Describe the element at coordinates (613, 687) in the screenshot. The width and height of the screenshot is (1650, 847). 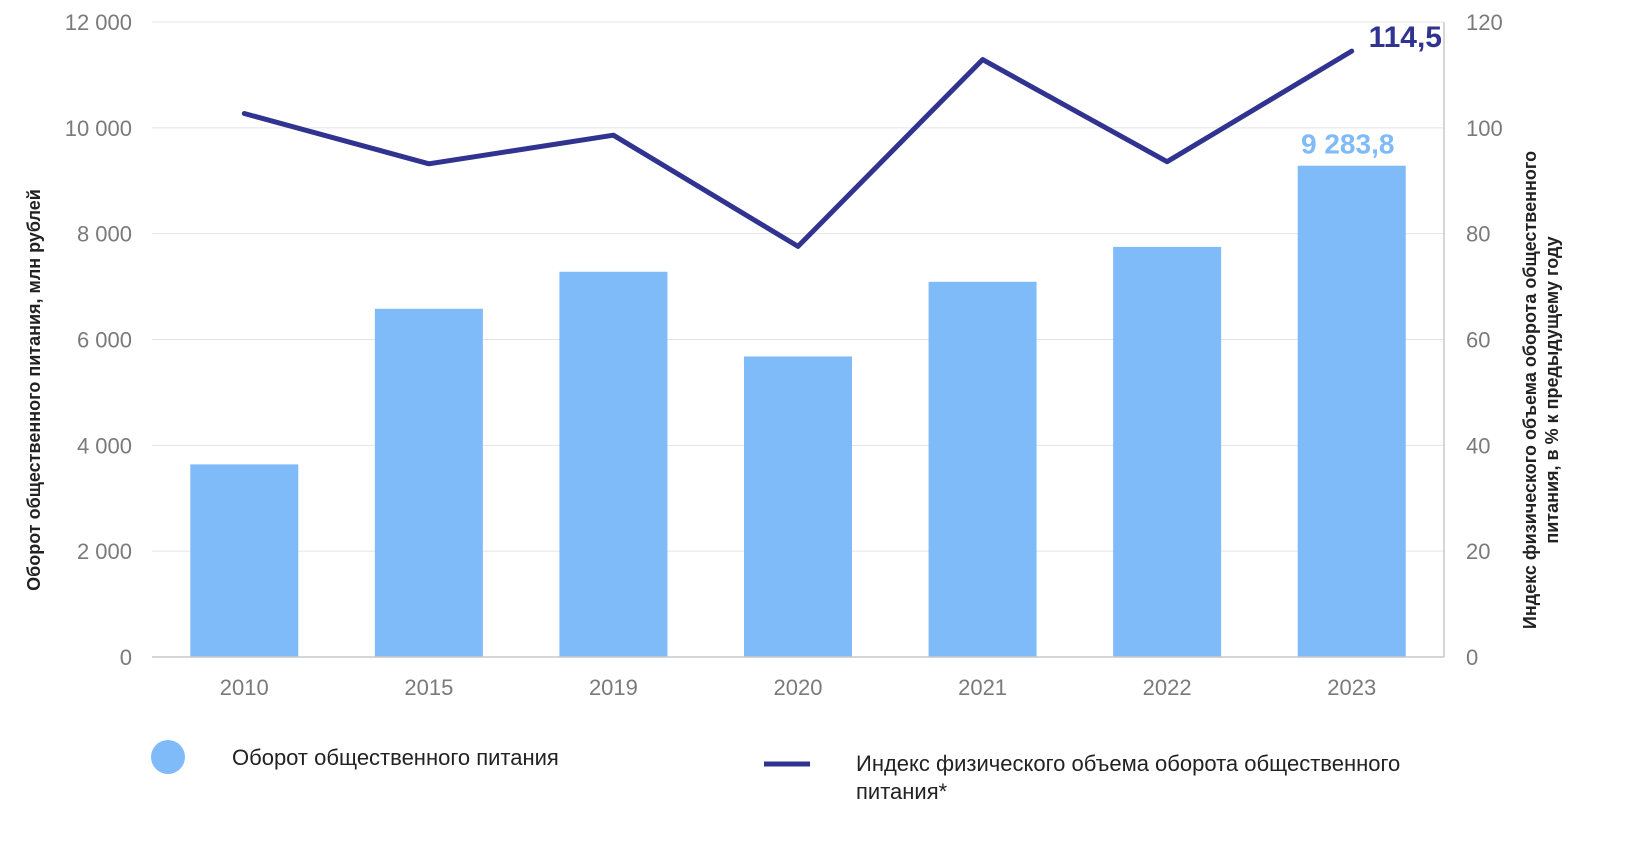
I see `x-tick-label: 2019` at that location.